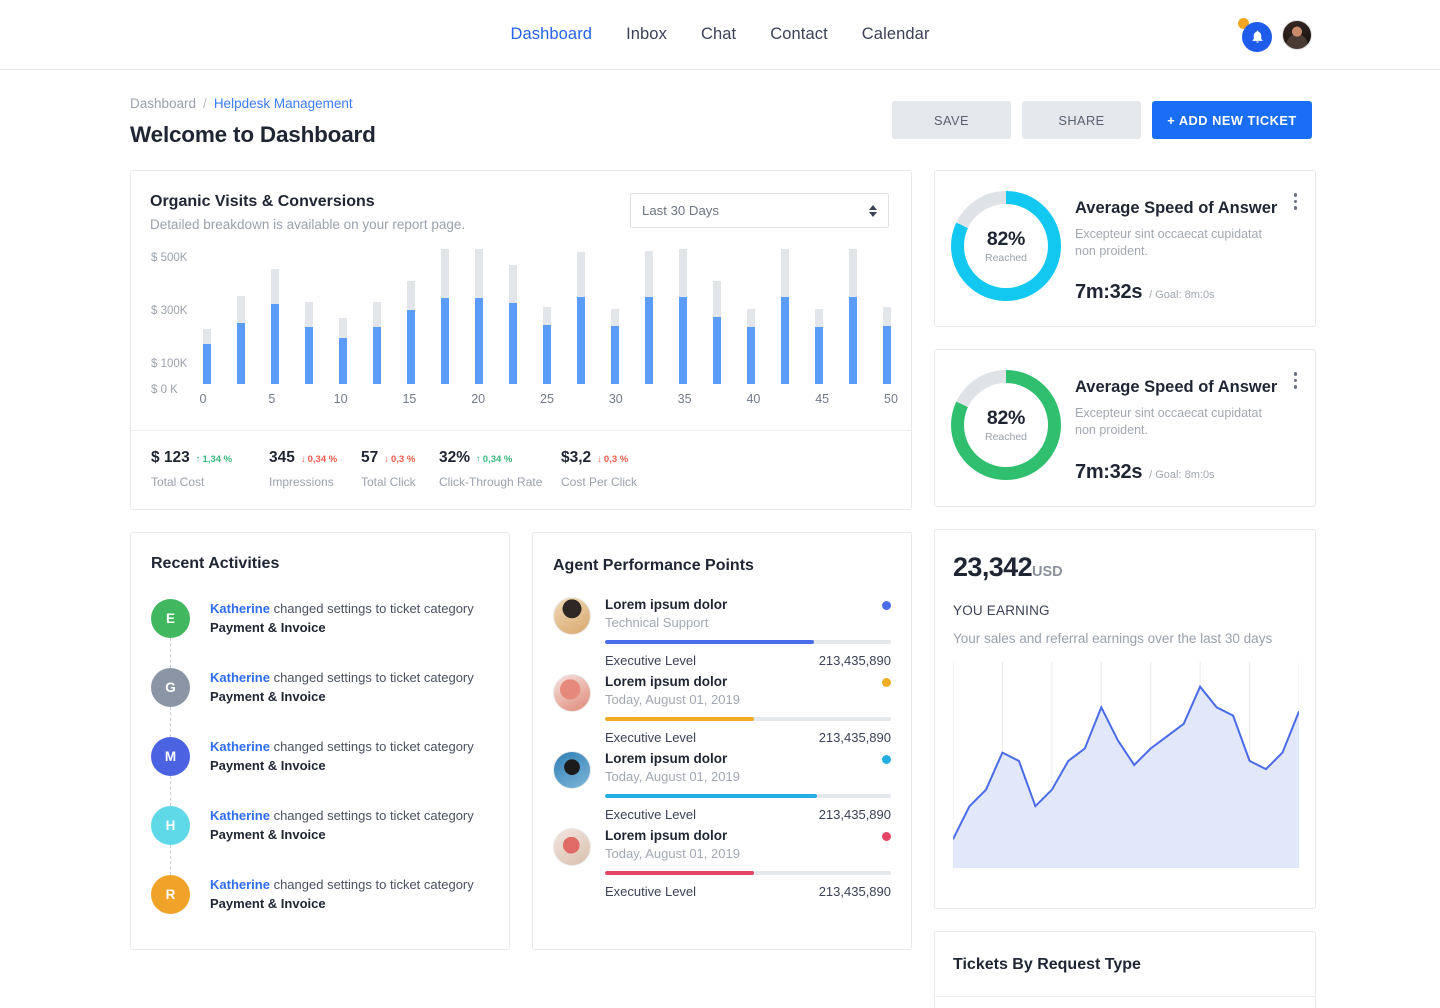 The height and width of the screenshot is (1008, 1440). What do you see at coordinates (399, 459) in the screenshot?
I see `kpi-delta: ↓ 0,3 %` at bounding box center [399, 459].